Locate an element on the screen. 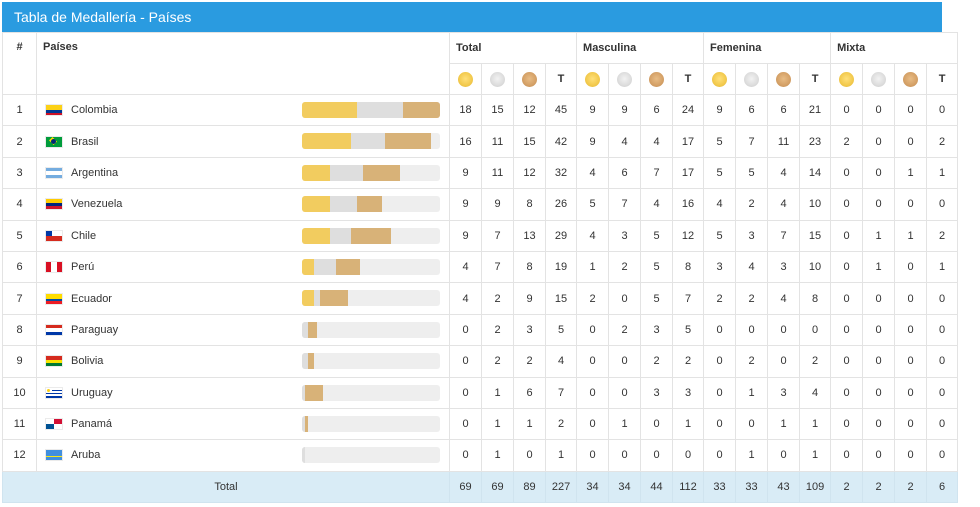 The image size is (980, 507). femenina-total-cell: 8 is located at coordinates (815, 298).